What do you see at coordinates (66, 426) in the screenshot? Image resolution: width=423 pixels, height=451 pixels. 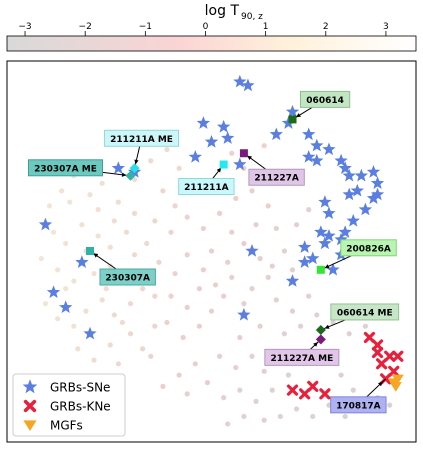 I see `legend-label: MGFs` at bounding box center [66, 426].